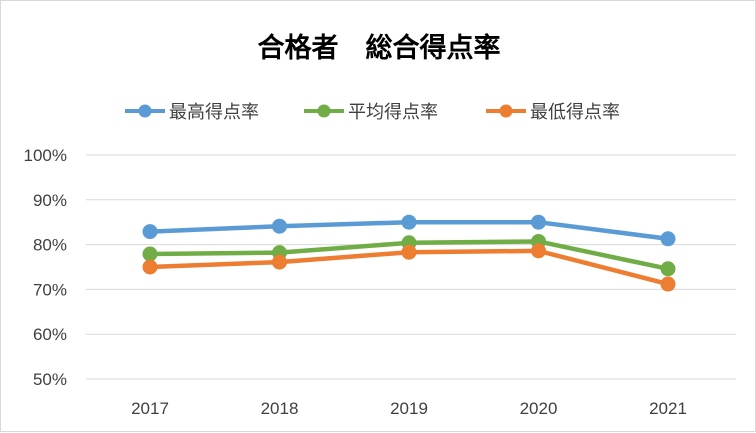  What do you see at coordinates (45, 267) in the screenshot?
I see `y-axis: 50% 60% 70% 80% 90% 100%` at bounding box center [45, 267].